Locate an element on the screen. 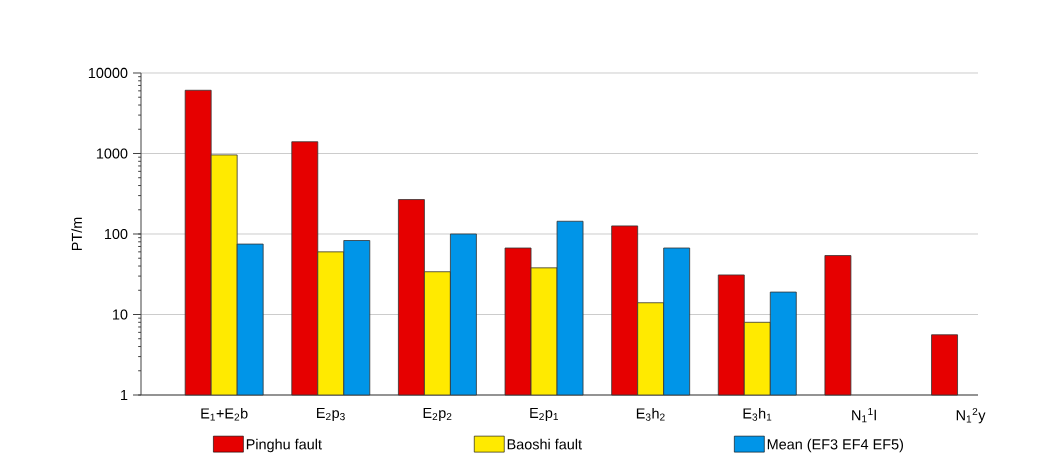 The height and width of the screenshot is (468, 1050). x-tick-label: N$_{1}$$^{2}$y is located at coordinates (971, 415).